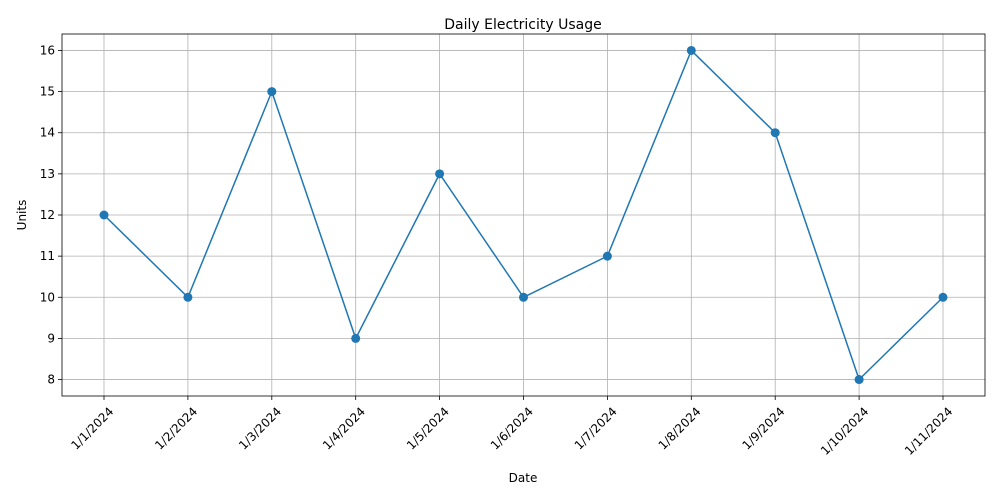 The height and width of the screenshot is (500, 1000). I want to click on x-tick-label: 1/3/2024, so click(260, 428).